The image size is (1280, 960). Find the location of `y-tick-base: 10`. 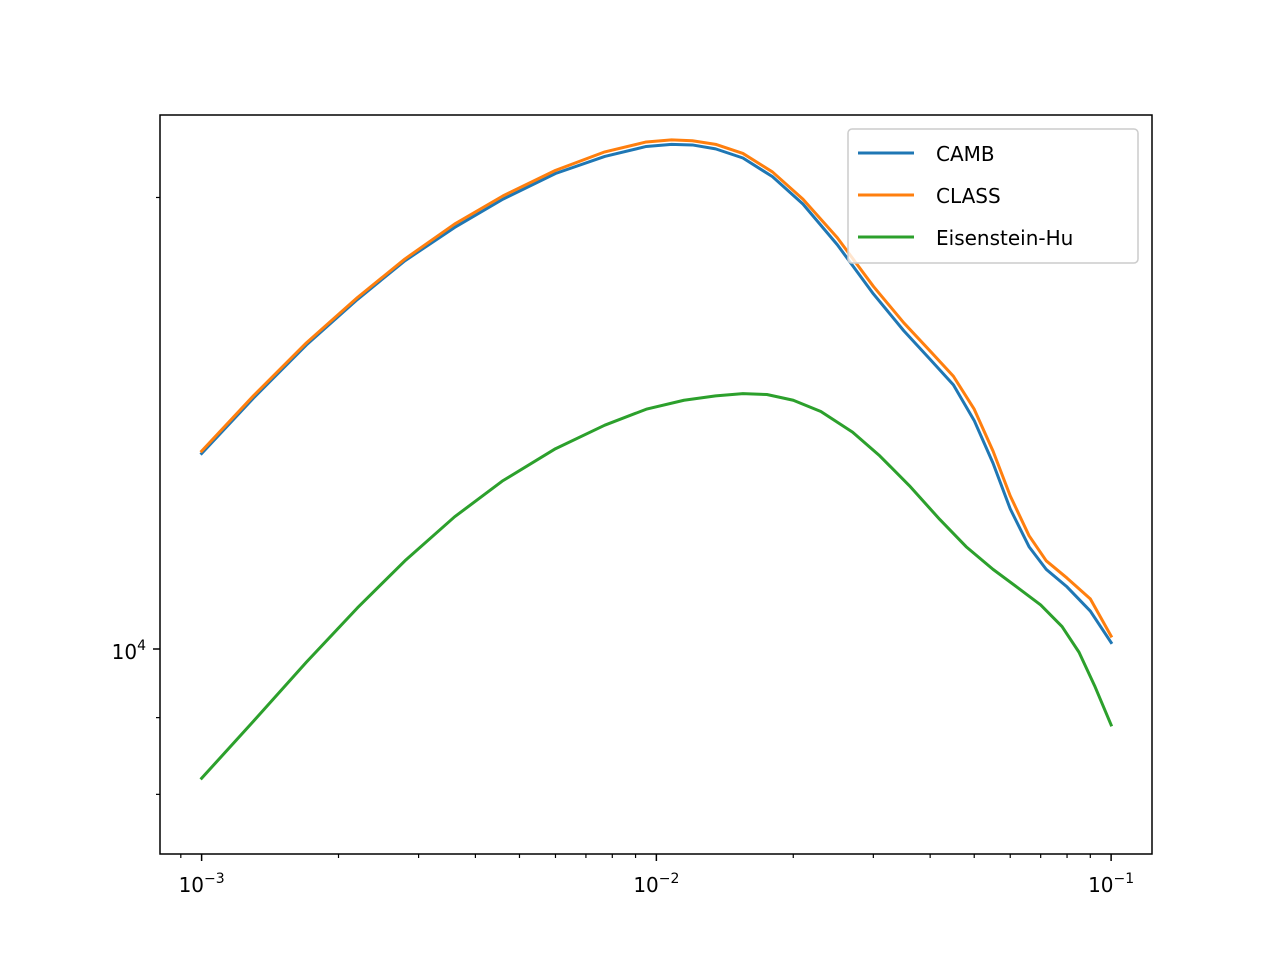

y-tick-base: 10 is located at coordinates (124, 652).